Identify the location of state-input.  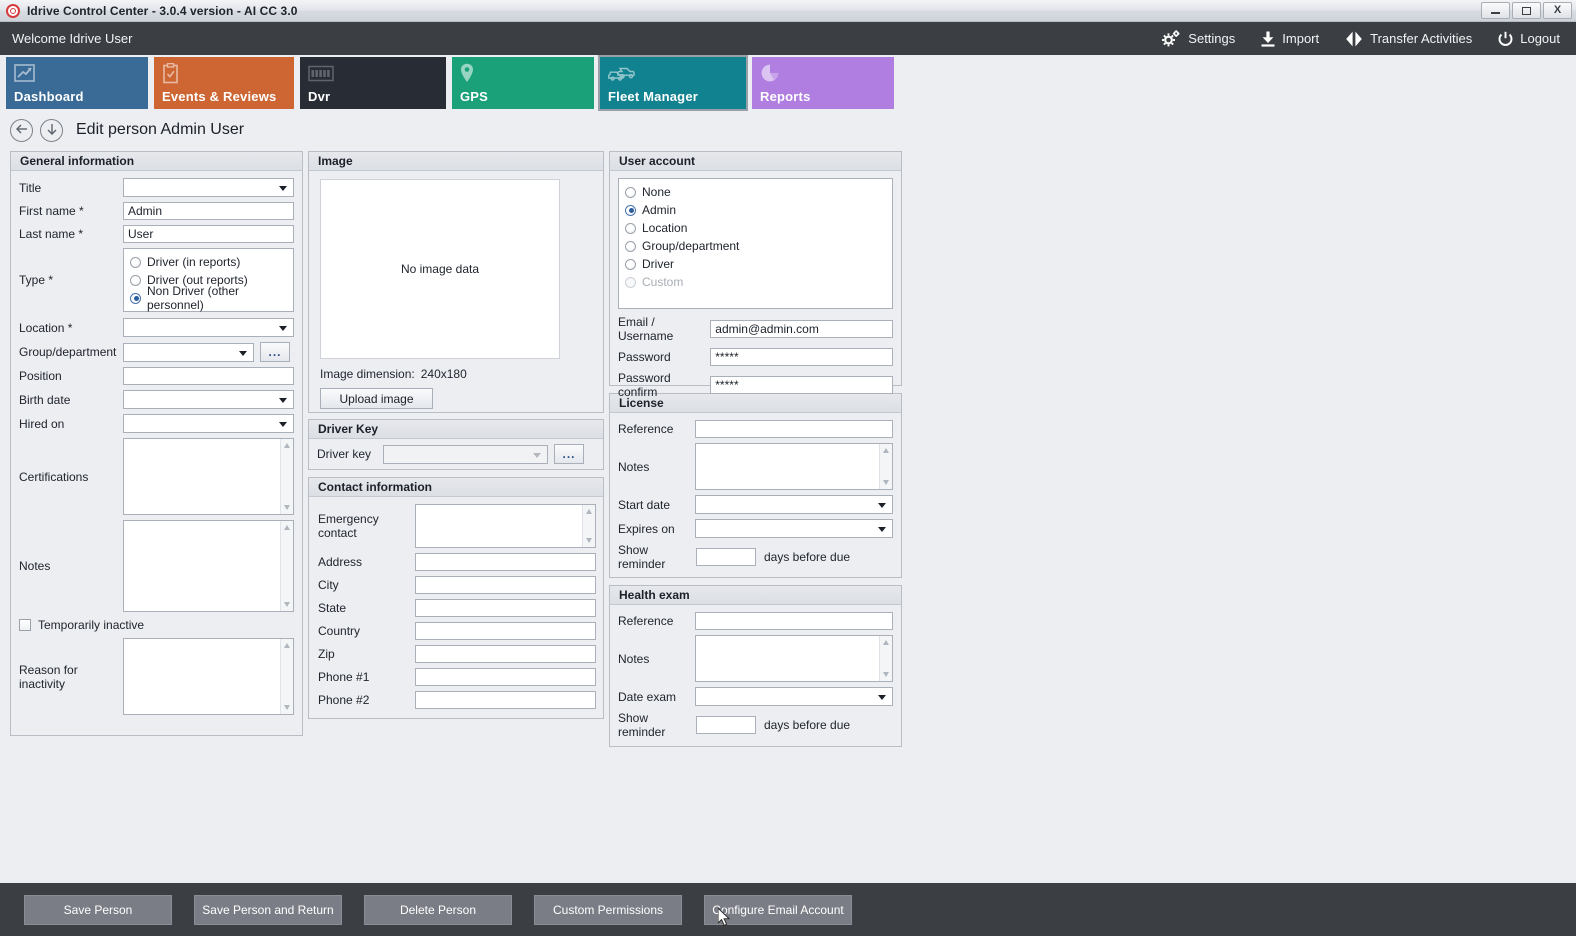
(505, 608).